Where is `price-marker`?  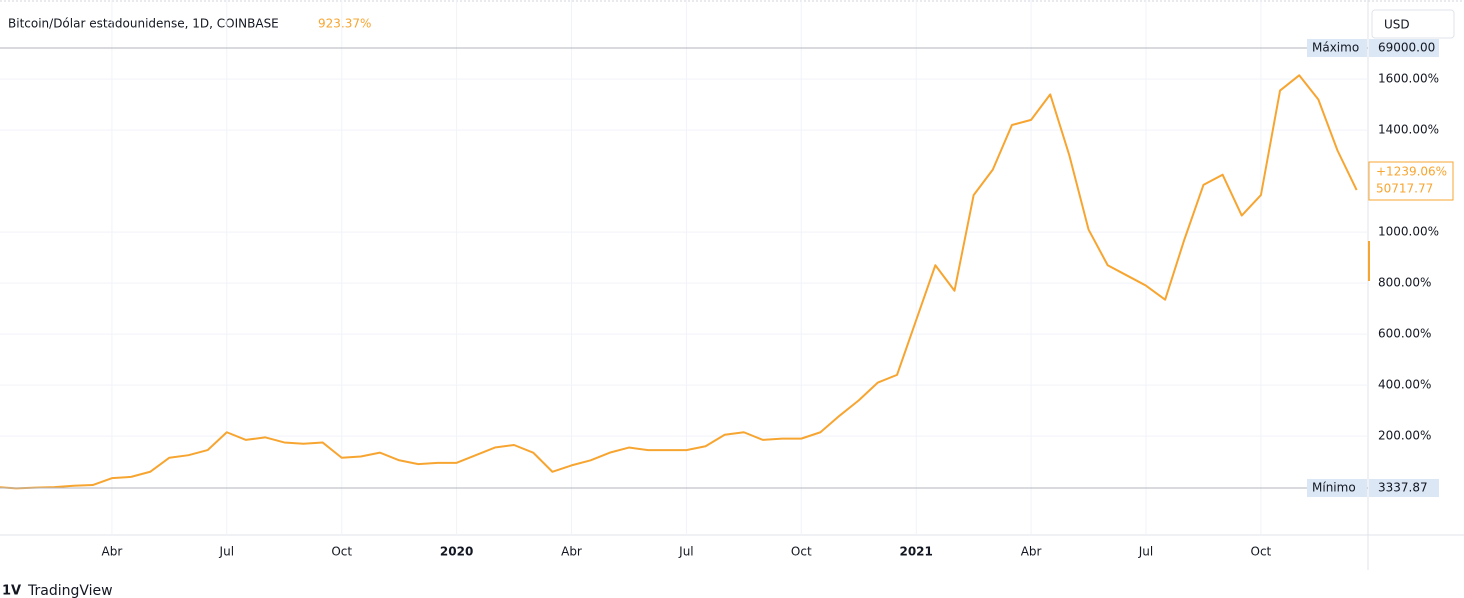 price-marker is located at coordinates (1369, 261).